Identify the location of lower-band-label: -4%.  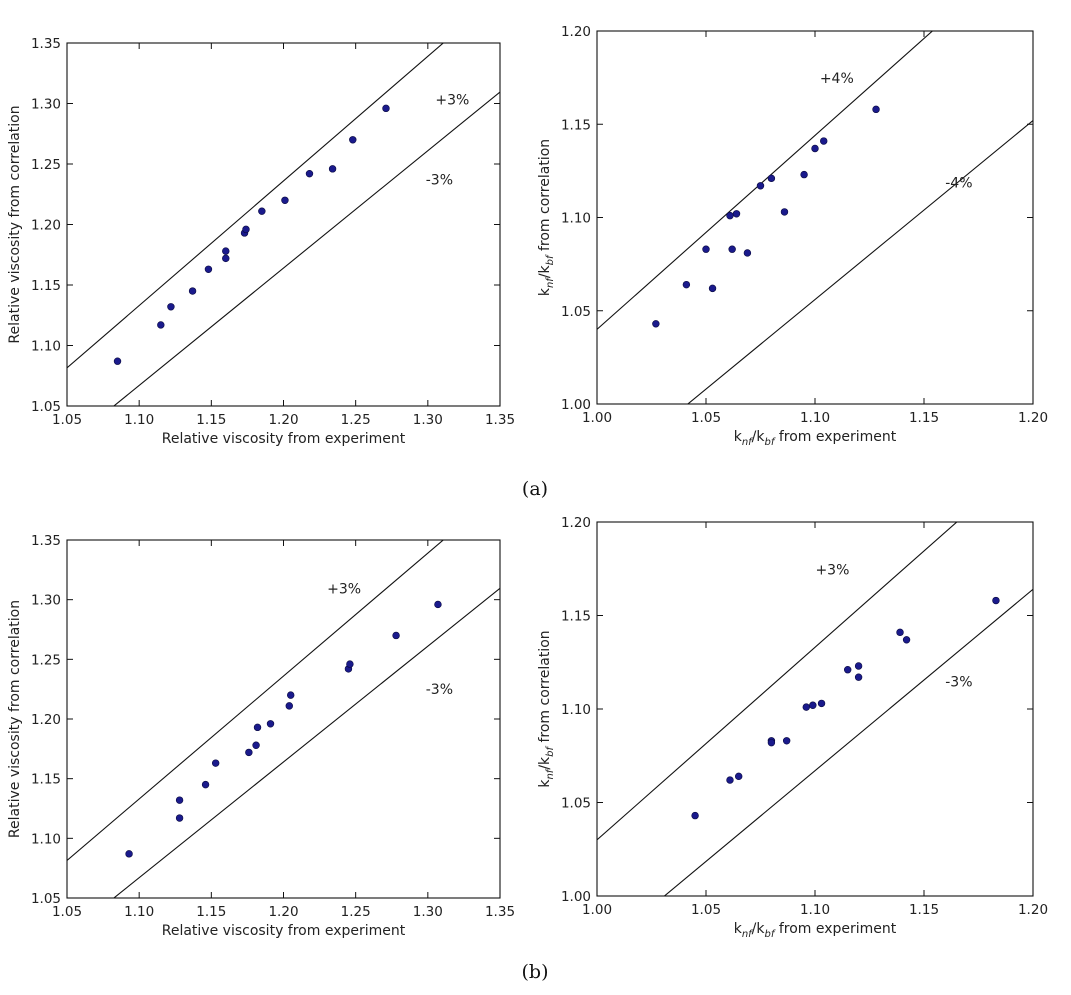
(958, 184).